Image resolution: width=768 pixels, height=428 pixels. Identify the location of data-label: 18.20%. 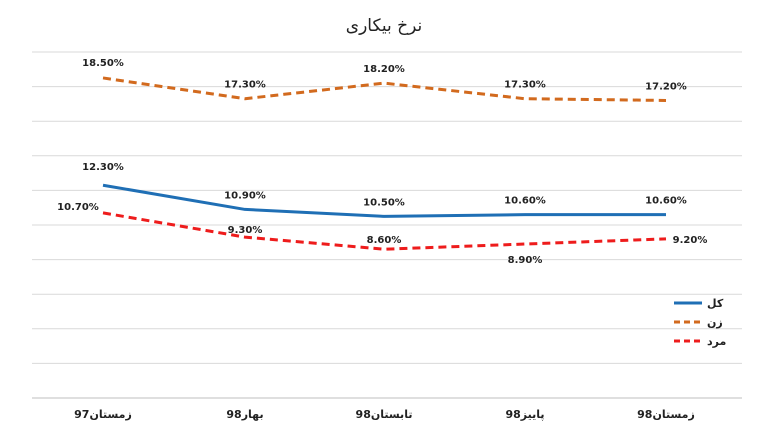
(384, 69).